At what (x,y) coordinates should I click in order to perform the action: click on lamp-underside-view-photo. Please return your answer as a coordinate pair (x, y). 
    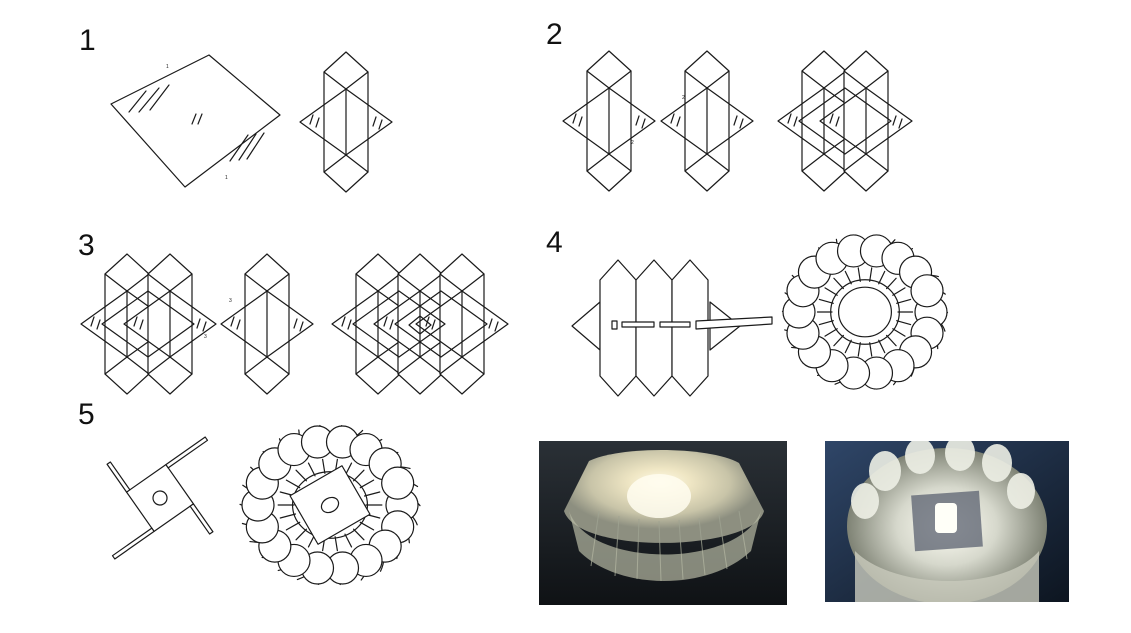
    Looking at the image, I should click on (947, 521).